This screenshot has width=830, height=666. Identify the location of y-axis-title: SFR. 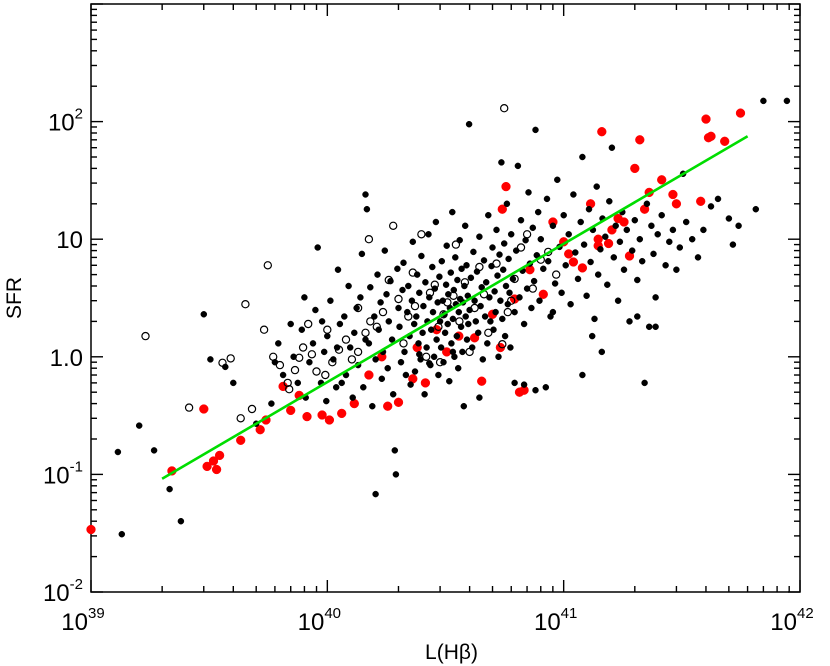
(14, 298).